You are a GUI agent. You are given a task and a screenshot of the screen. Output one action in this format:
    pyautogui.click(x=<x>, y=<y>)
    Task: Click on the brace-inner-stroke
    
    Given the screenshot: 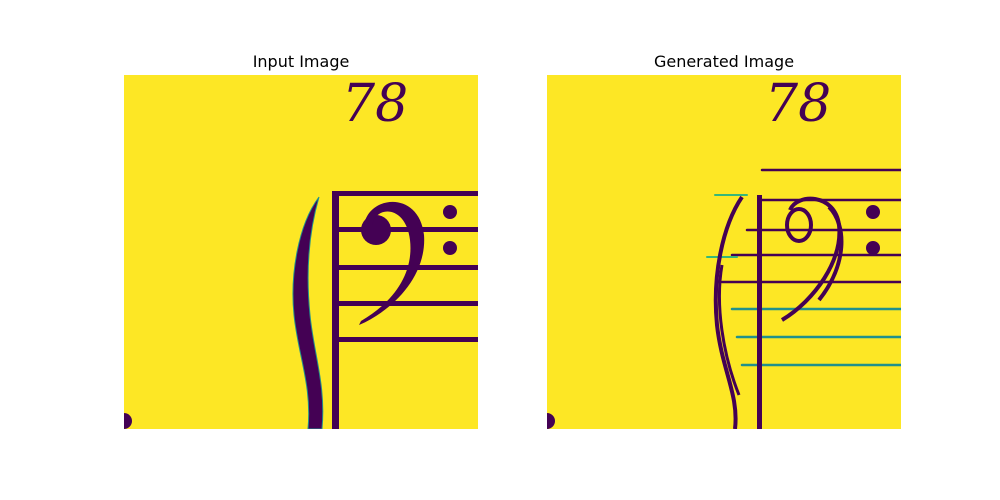 What is the action you would take?
    pyautogui.click(x=729, y=330)
    